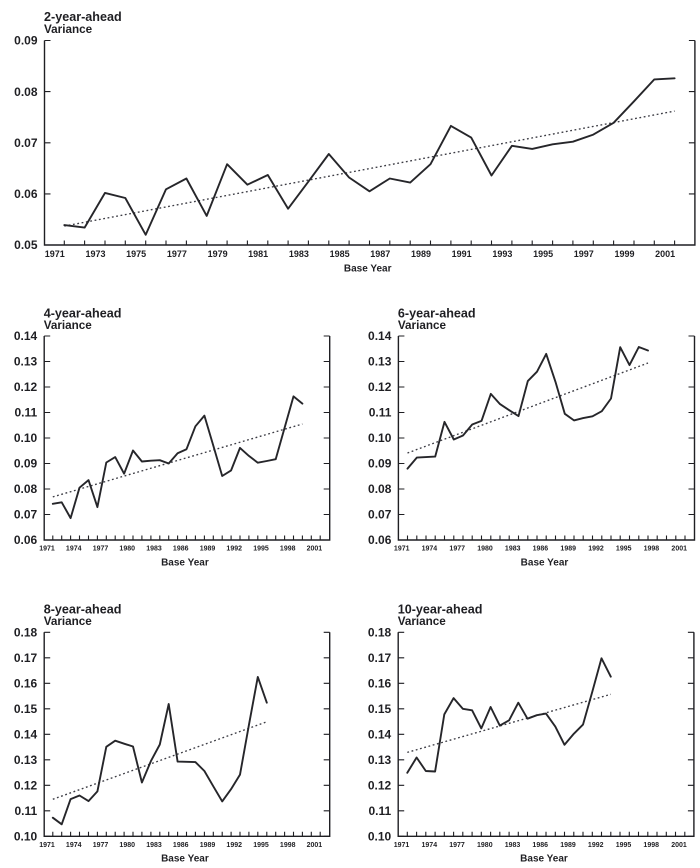 This screenshot has height=868, width=700. Describe the element at coordinates (258, 254) in the screenshot. I see `svg-text: 1981` at that location.